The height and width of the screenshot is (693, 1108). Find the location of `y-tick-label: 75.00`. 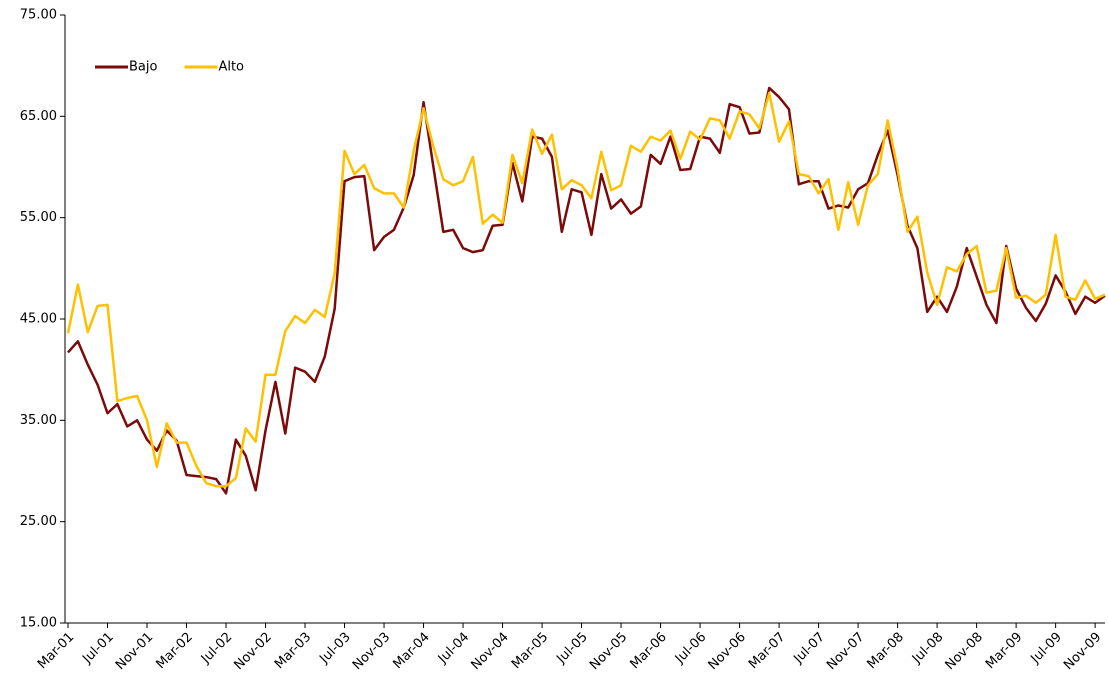

y-tick-label: 75.00 is located at coordinates (38, 15).